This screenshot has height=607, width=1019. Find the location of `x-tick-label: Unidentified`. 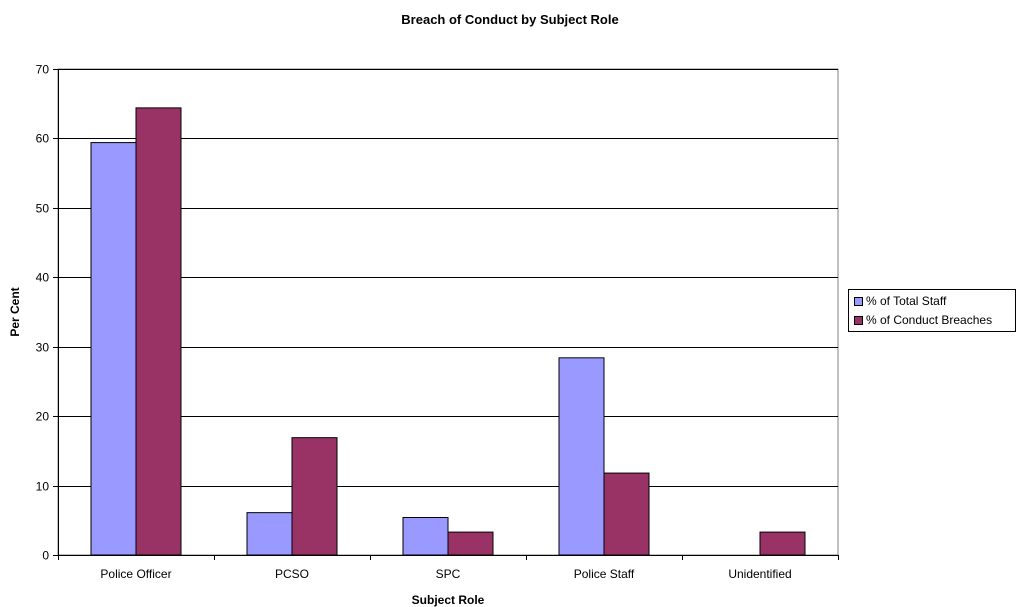

x-tick-label: Unidentified is located at coordinates (759, 574).